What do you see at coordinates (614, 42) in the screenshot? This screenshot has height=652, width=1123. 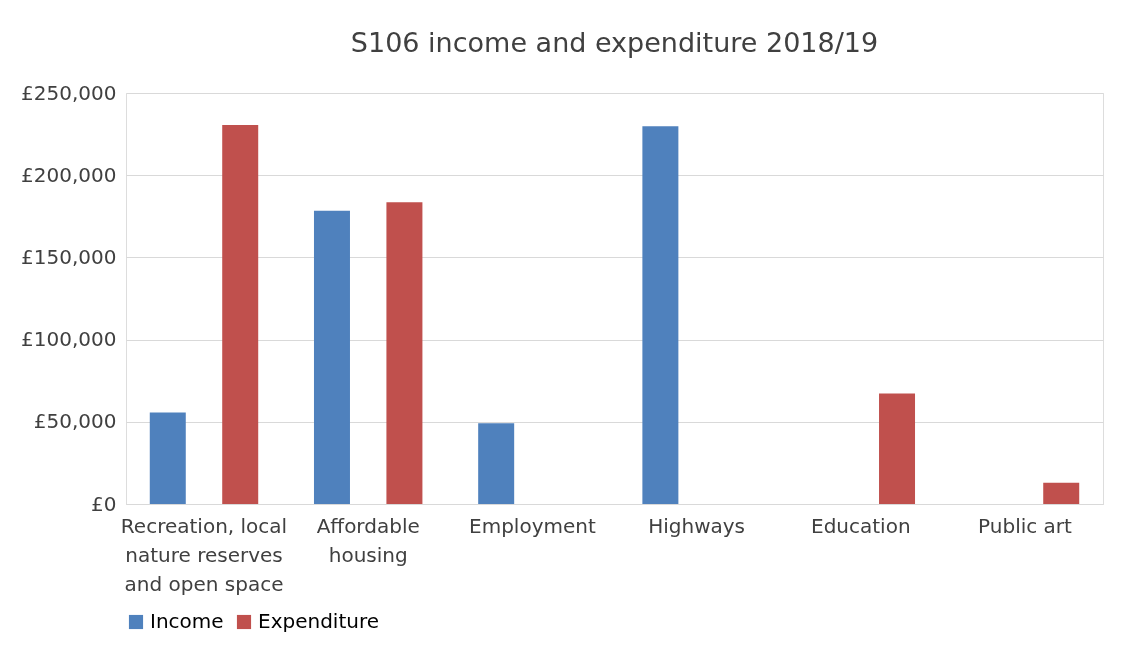 I see `chart-title: S106 income and expenditure 2018/19` at bounding box center [614, 42].